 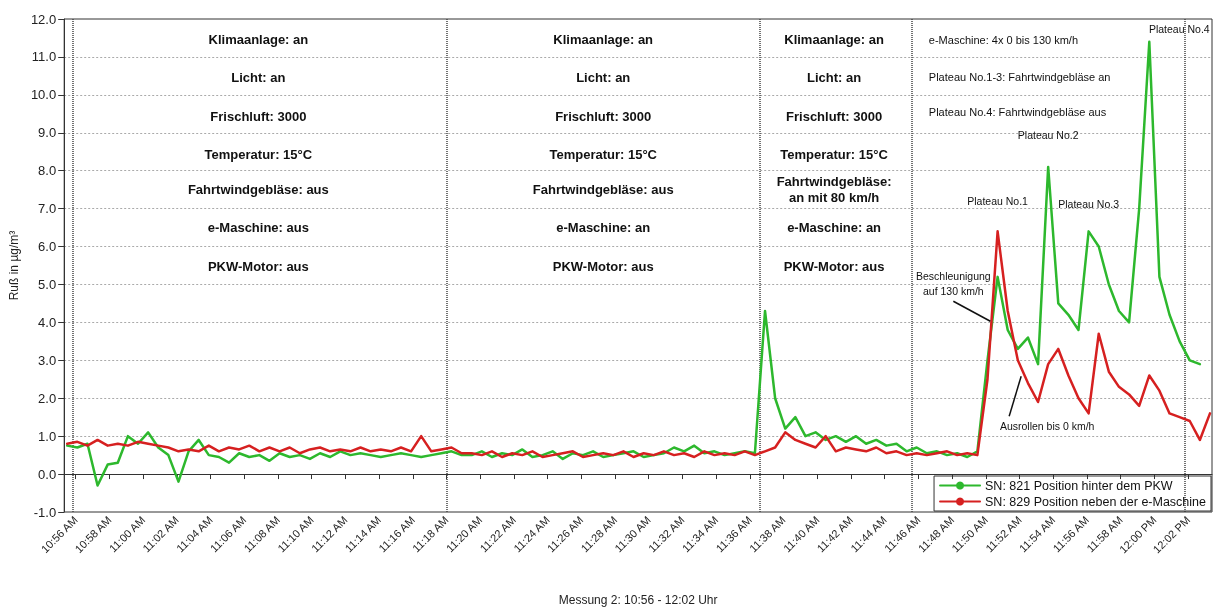 I want to click on annotation: Plateau No.4: Fahrtwindgebläse aus, so click(x=1017, y=111).